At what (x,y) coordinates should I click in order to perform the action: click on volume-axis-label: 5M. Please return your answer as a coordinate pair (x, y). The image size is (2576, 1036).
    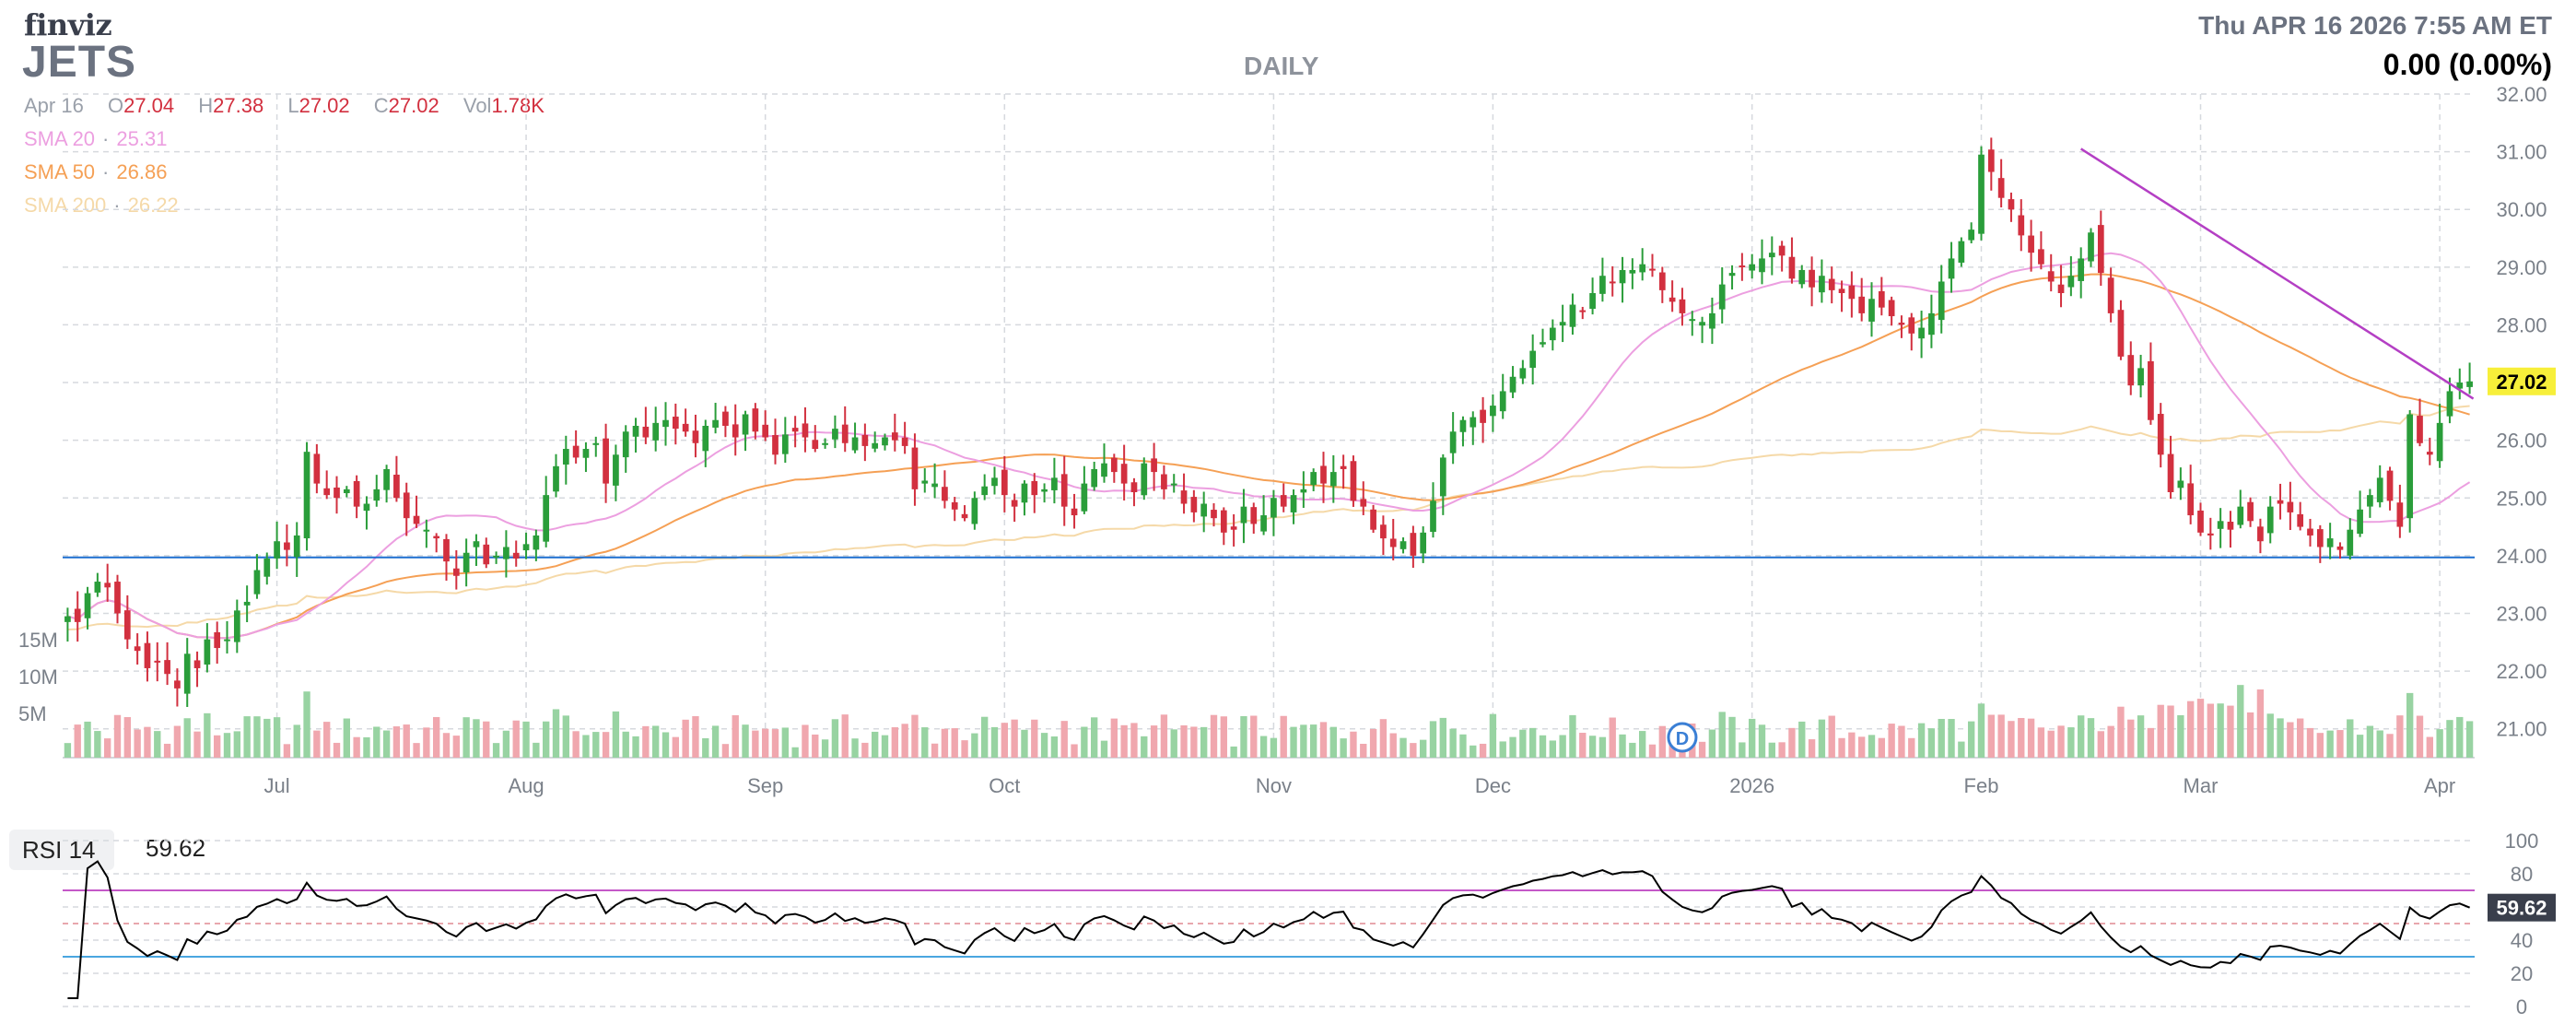
    Looking at the image, I should click on (32, 714).